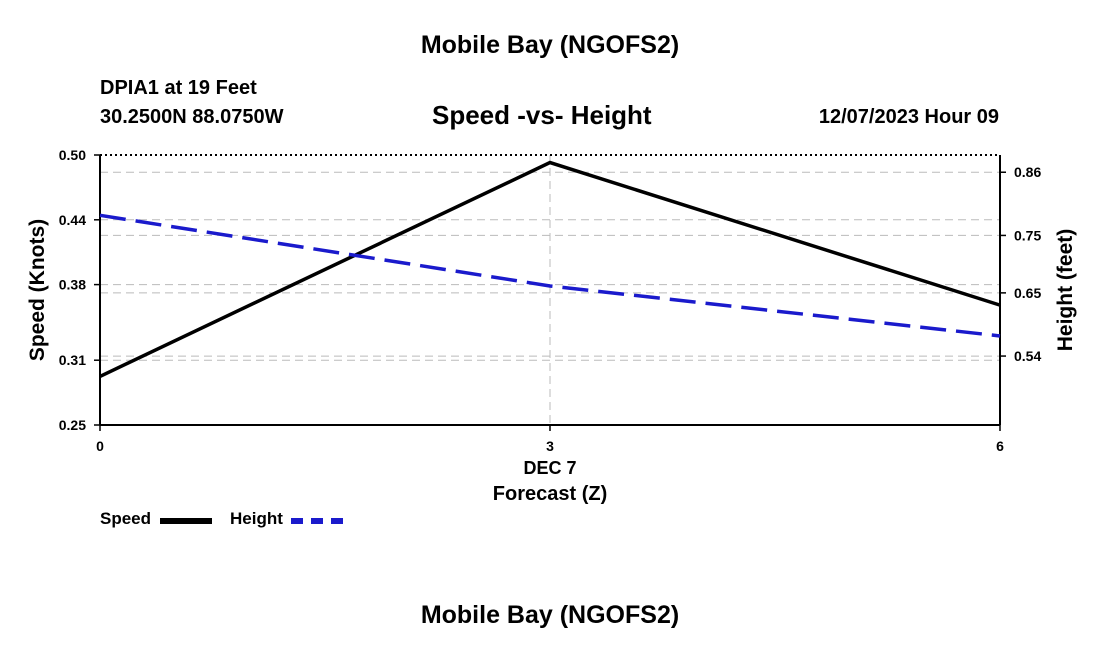  What do you see at coordinates (550, 494) in the screenshot?
I see `x-axis-label: Forecast (Z)` at bounding box center [550, 494].